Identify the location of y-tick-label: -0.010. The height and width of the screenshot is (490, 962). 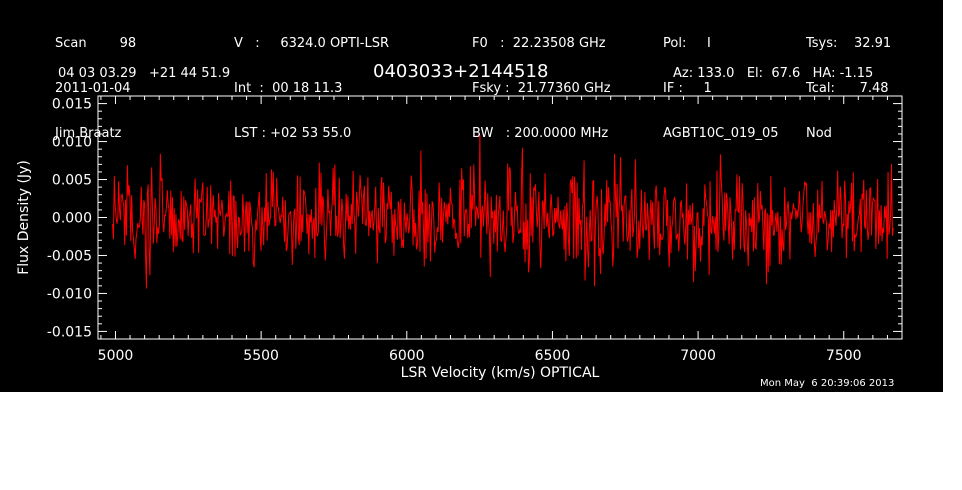
(69, 294).